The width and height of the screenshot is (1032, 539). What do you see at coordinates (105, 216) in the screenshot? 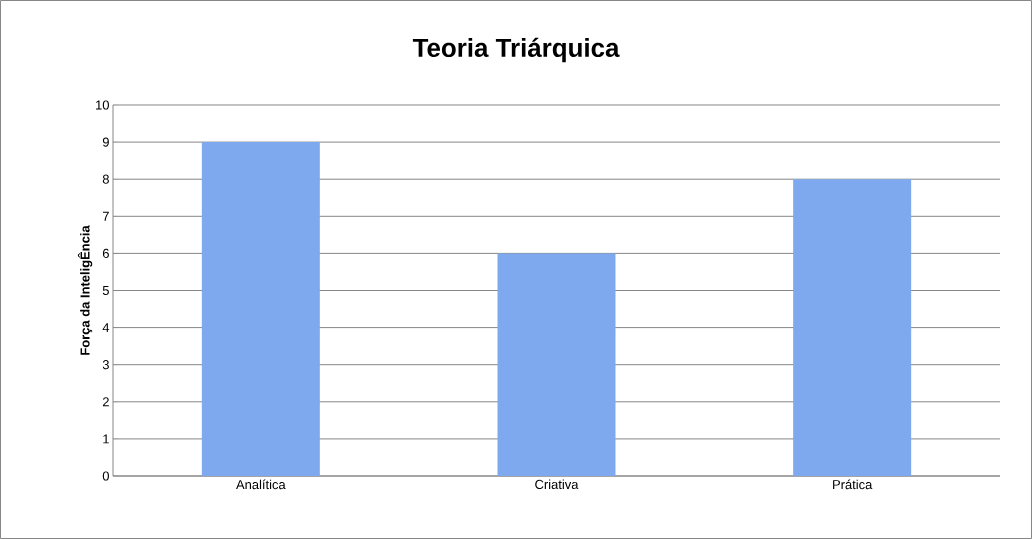
I see `y-tick-label: 7` at bounding box center [105, 216].